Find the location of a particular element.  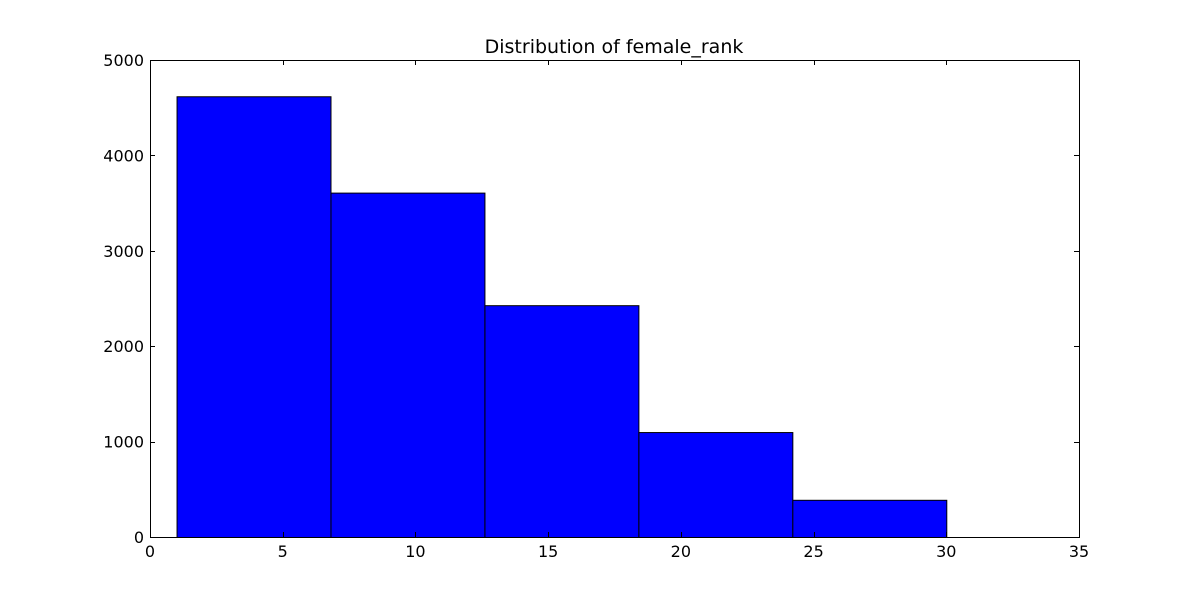

y-tick-label: 2000 is located at coordinates (123, 346).